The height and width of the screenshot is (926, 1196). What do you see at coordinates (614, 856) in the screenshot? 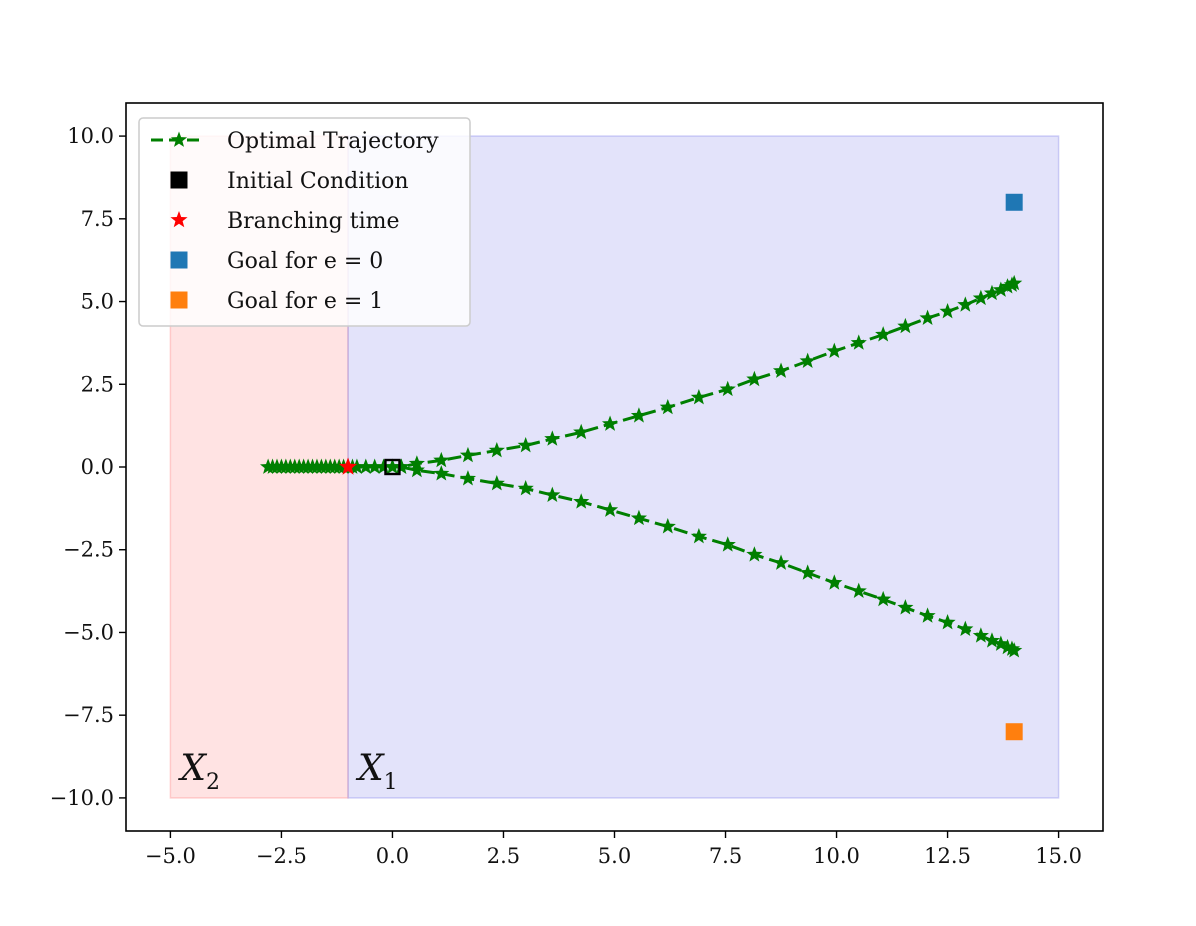
I see `x-tick-label: 5.0` at bounding box center [614, 856].